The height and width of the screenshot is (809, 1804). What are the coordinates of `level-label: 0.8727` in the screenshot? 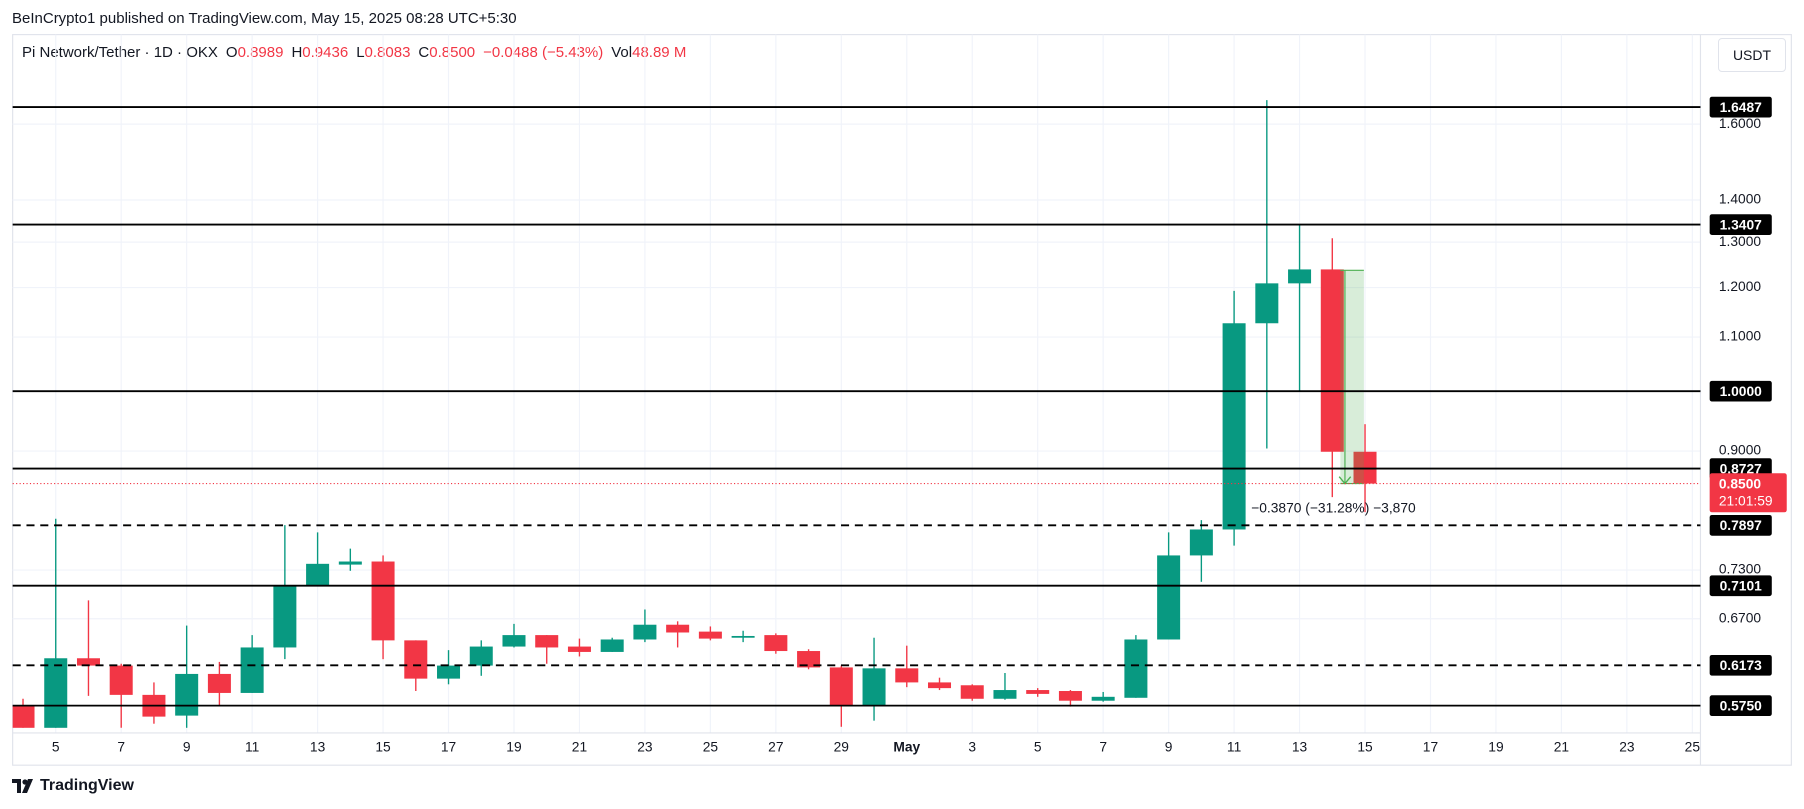 It's located at (1741, 468).